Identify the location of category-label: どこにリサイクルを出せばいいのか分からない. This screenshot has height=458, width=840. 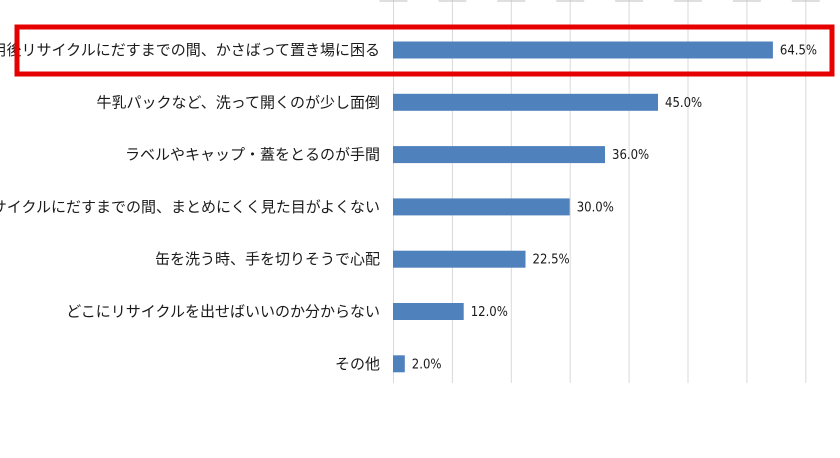
(223, 312).